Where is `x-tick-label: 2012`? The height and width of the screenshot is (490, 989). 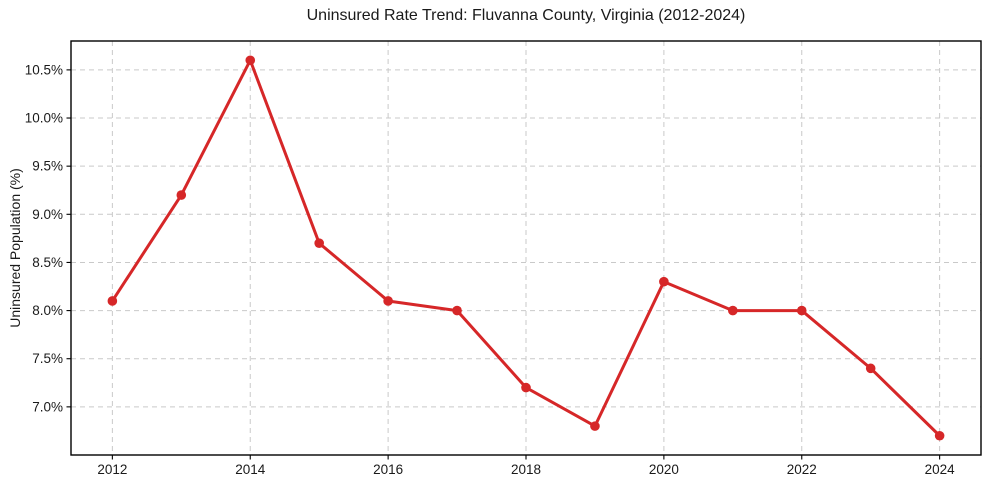
x-tick-label: 2012 is located at coordinates (112, 469).